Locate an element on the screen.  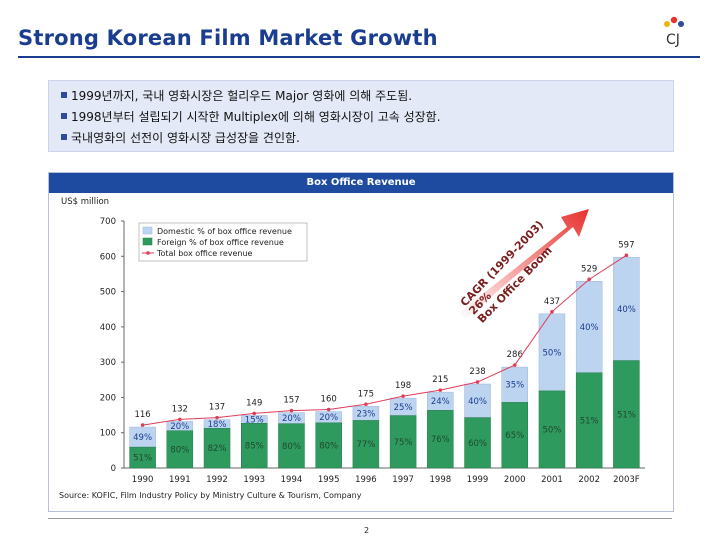
foreign-pct-label: 35% is located at coordinates (514, 386).